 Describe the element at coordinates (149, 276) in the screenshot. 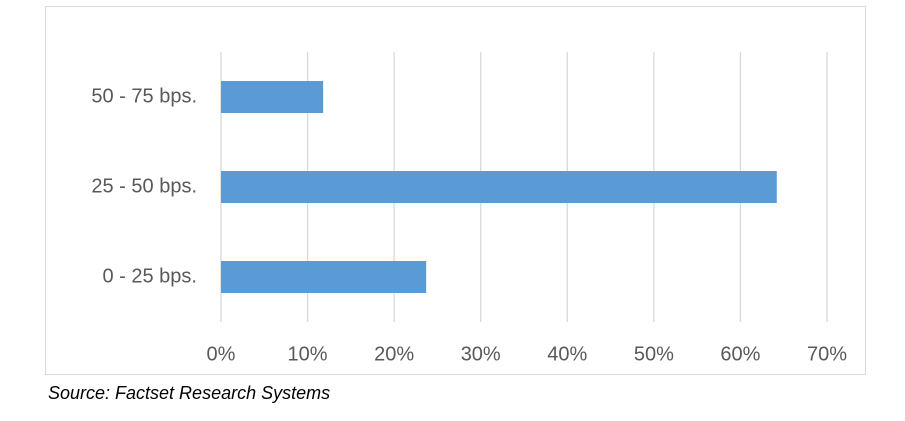

I see `y-tick-label: 0 - 25 bps.` at that location.